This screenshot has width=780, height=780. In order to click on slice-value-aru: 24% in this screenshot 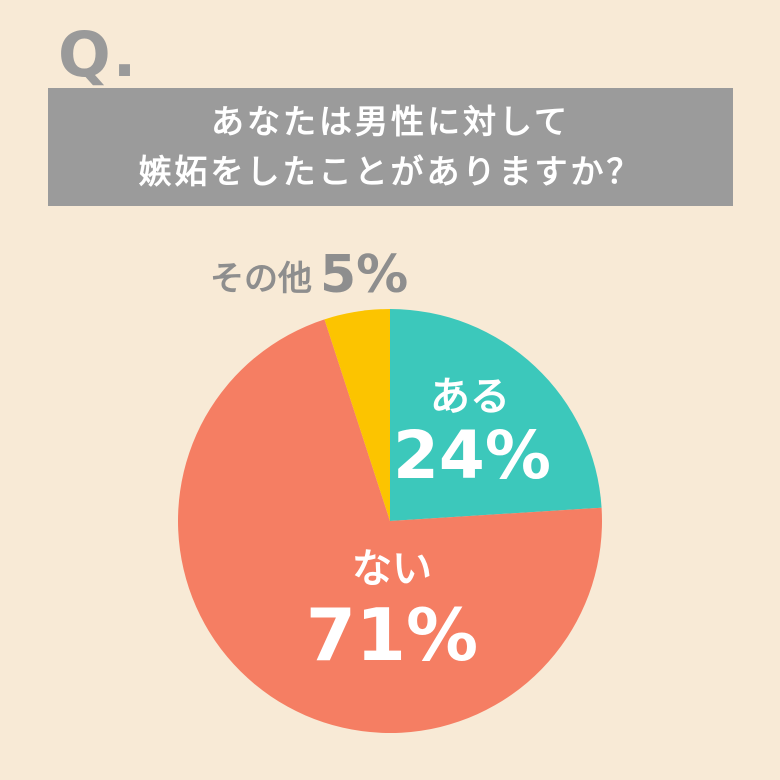, I will do `click(472, 455)`.